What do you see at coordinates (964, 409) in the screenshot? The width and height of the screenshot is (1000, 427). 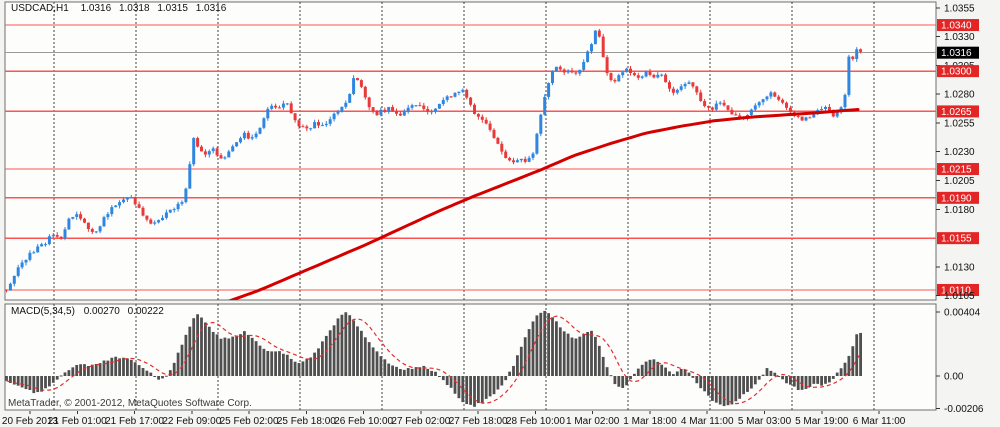 I see `macd-tick-label: -0.00206` at bounding box center [964, 409].